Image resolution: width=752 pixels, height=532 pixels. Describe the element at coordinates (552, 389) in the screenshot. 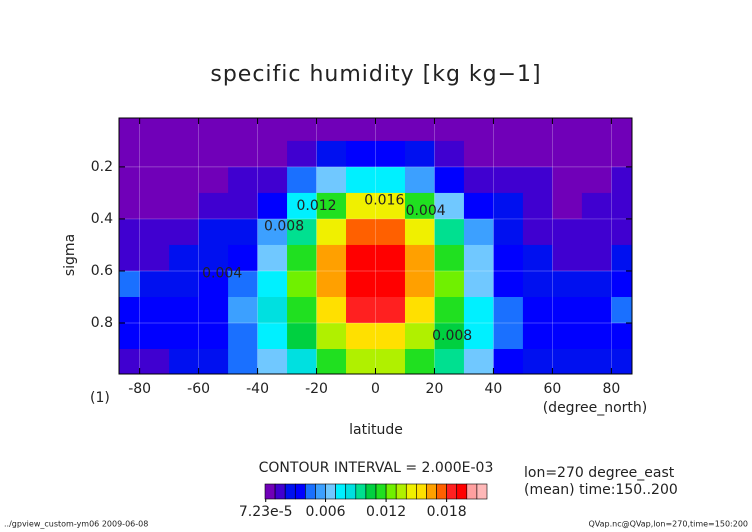

I see `x-tick-label: 60` at that location.